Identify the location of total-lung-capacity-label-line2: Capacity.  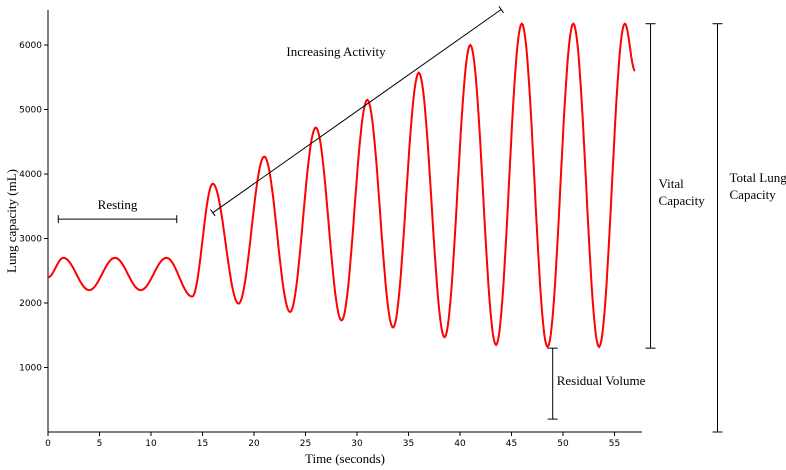
(753, 194).